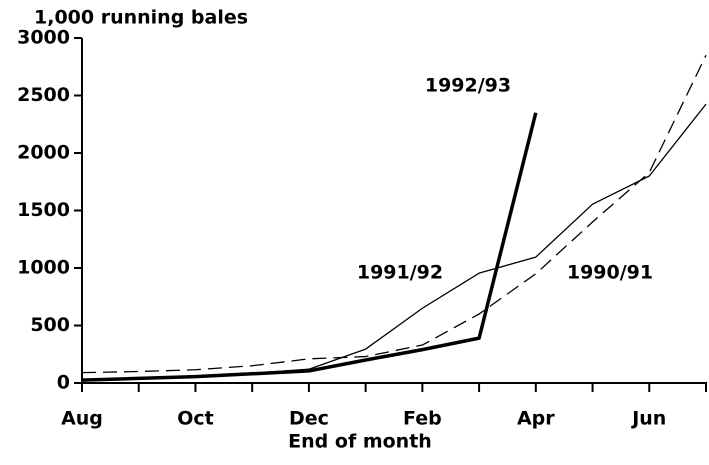  I want to click on y-tick-label: 1000, so click(43, 268).